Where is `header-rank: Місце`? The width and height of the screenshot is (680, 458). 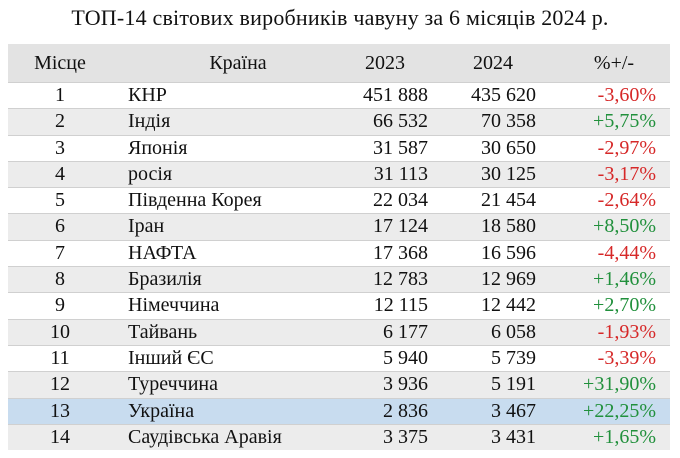
header-rank: Місце is located at coordinates (60, 63).